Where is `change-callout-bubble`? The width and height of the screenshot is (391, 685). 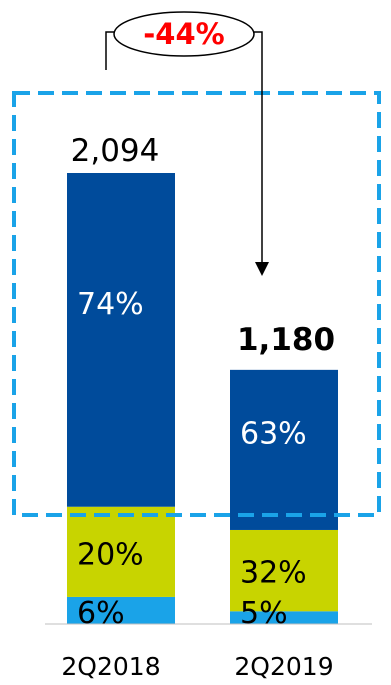
change-callout-bubble is located at coordinates (184, 34).